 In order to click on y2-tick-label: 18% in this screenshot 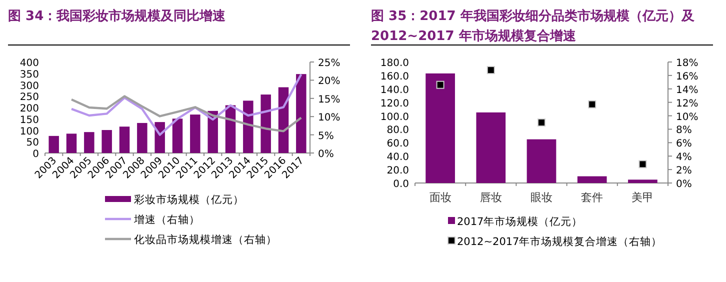, I will do `click(687, 63)`.